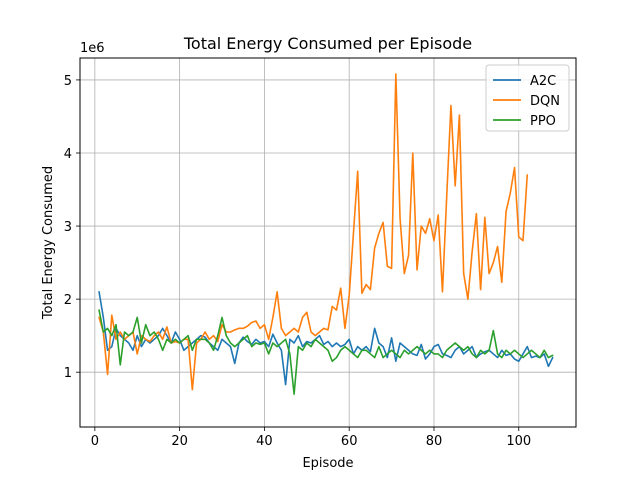  Describe the element at coordinates (68, 373) in the screenshot. I see `y-tick-label: 1` at that location.